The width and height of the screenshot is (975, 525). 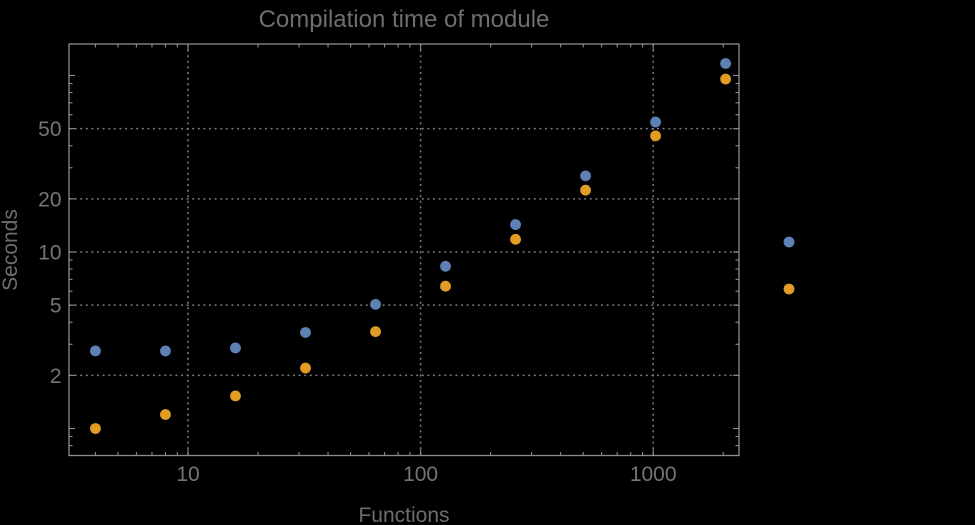 What do you see at coordinates (49, 199) in the screenshot?
I see `y-tick-label: 20` at bounding box center [49, 199].